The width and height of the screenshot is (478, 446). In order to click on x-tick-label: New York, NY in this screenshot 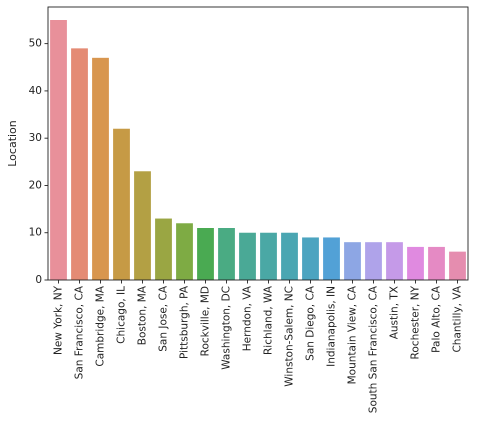, I will do `click(59, 320)`.